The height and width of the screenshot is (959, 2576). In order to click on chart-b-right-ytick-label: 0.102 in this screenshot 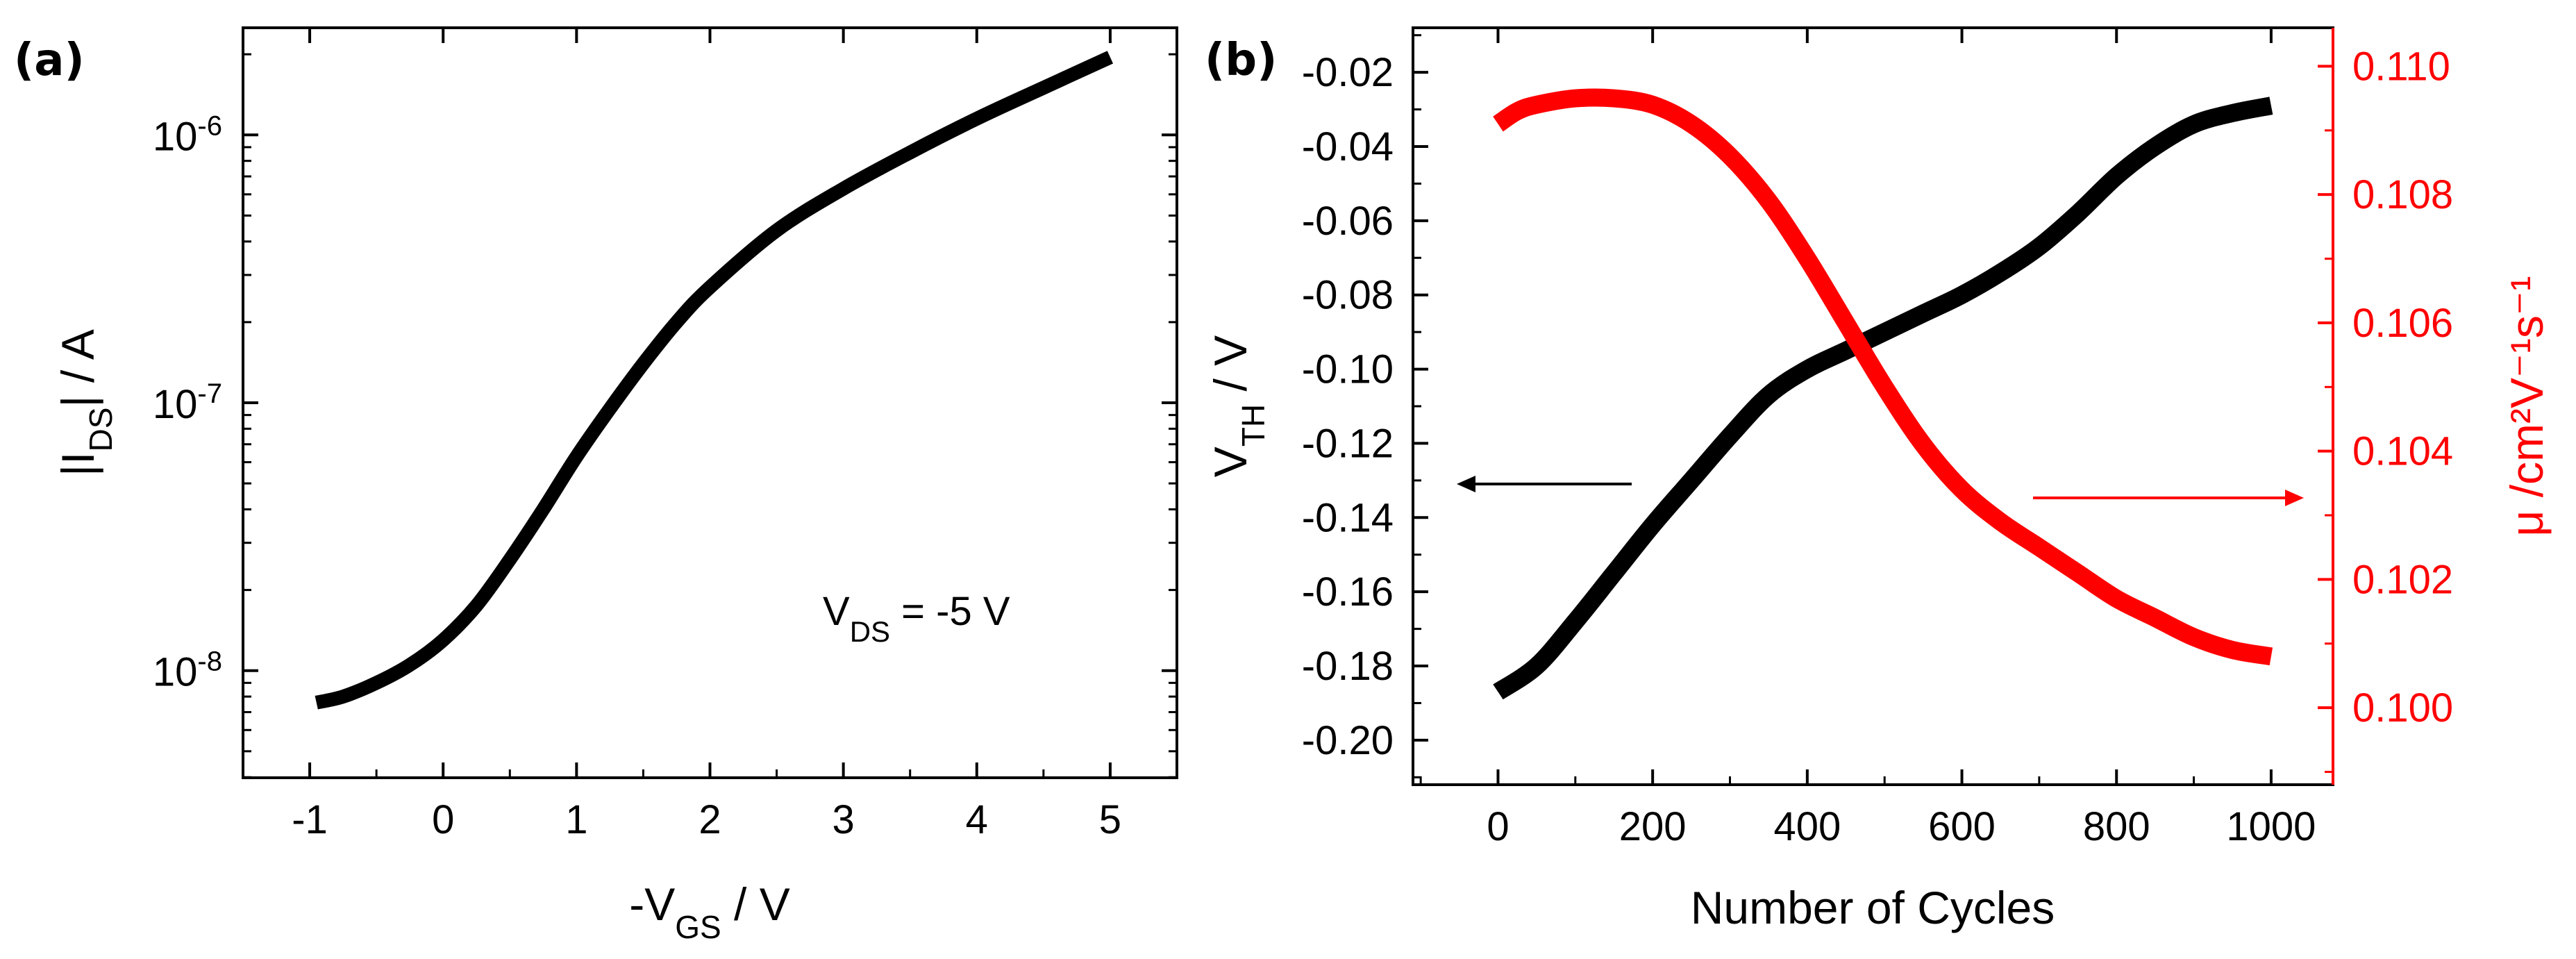, I will do `click(2402, 579)`.